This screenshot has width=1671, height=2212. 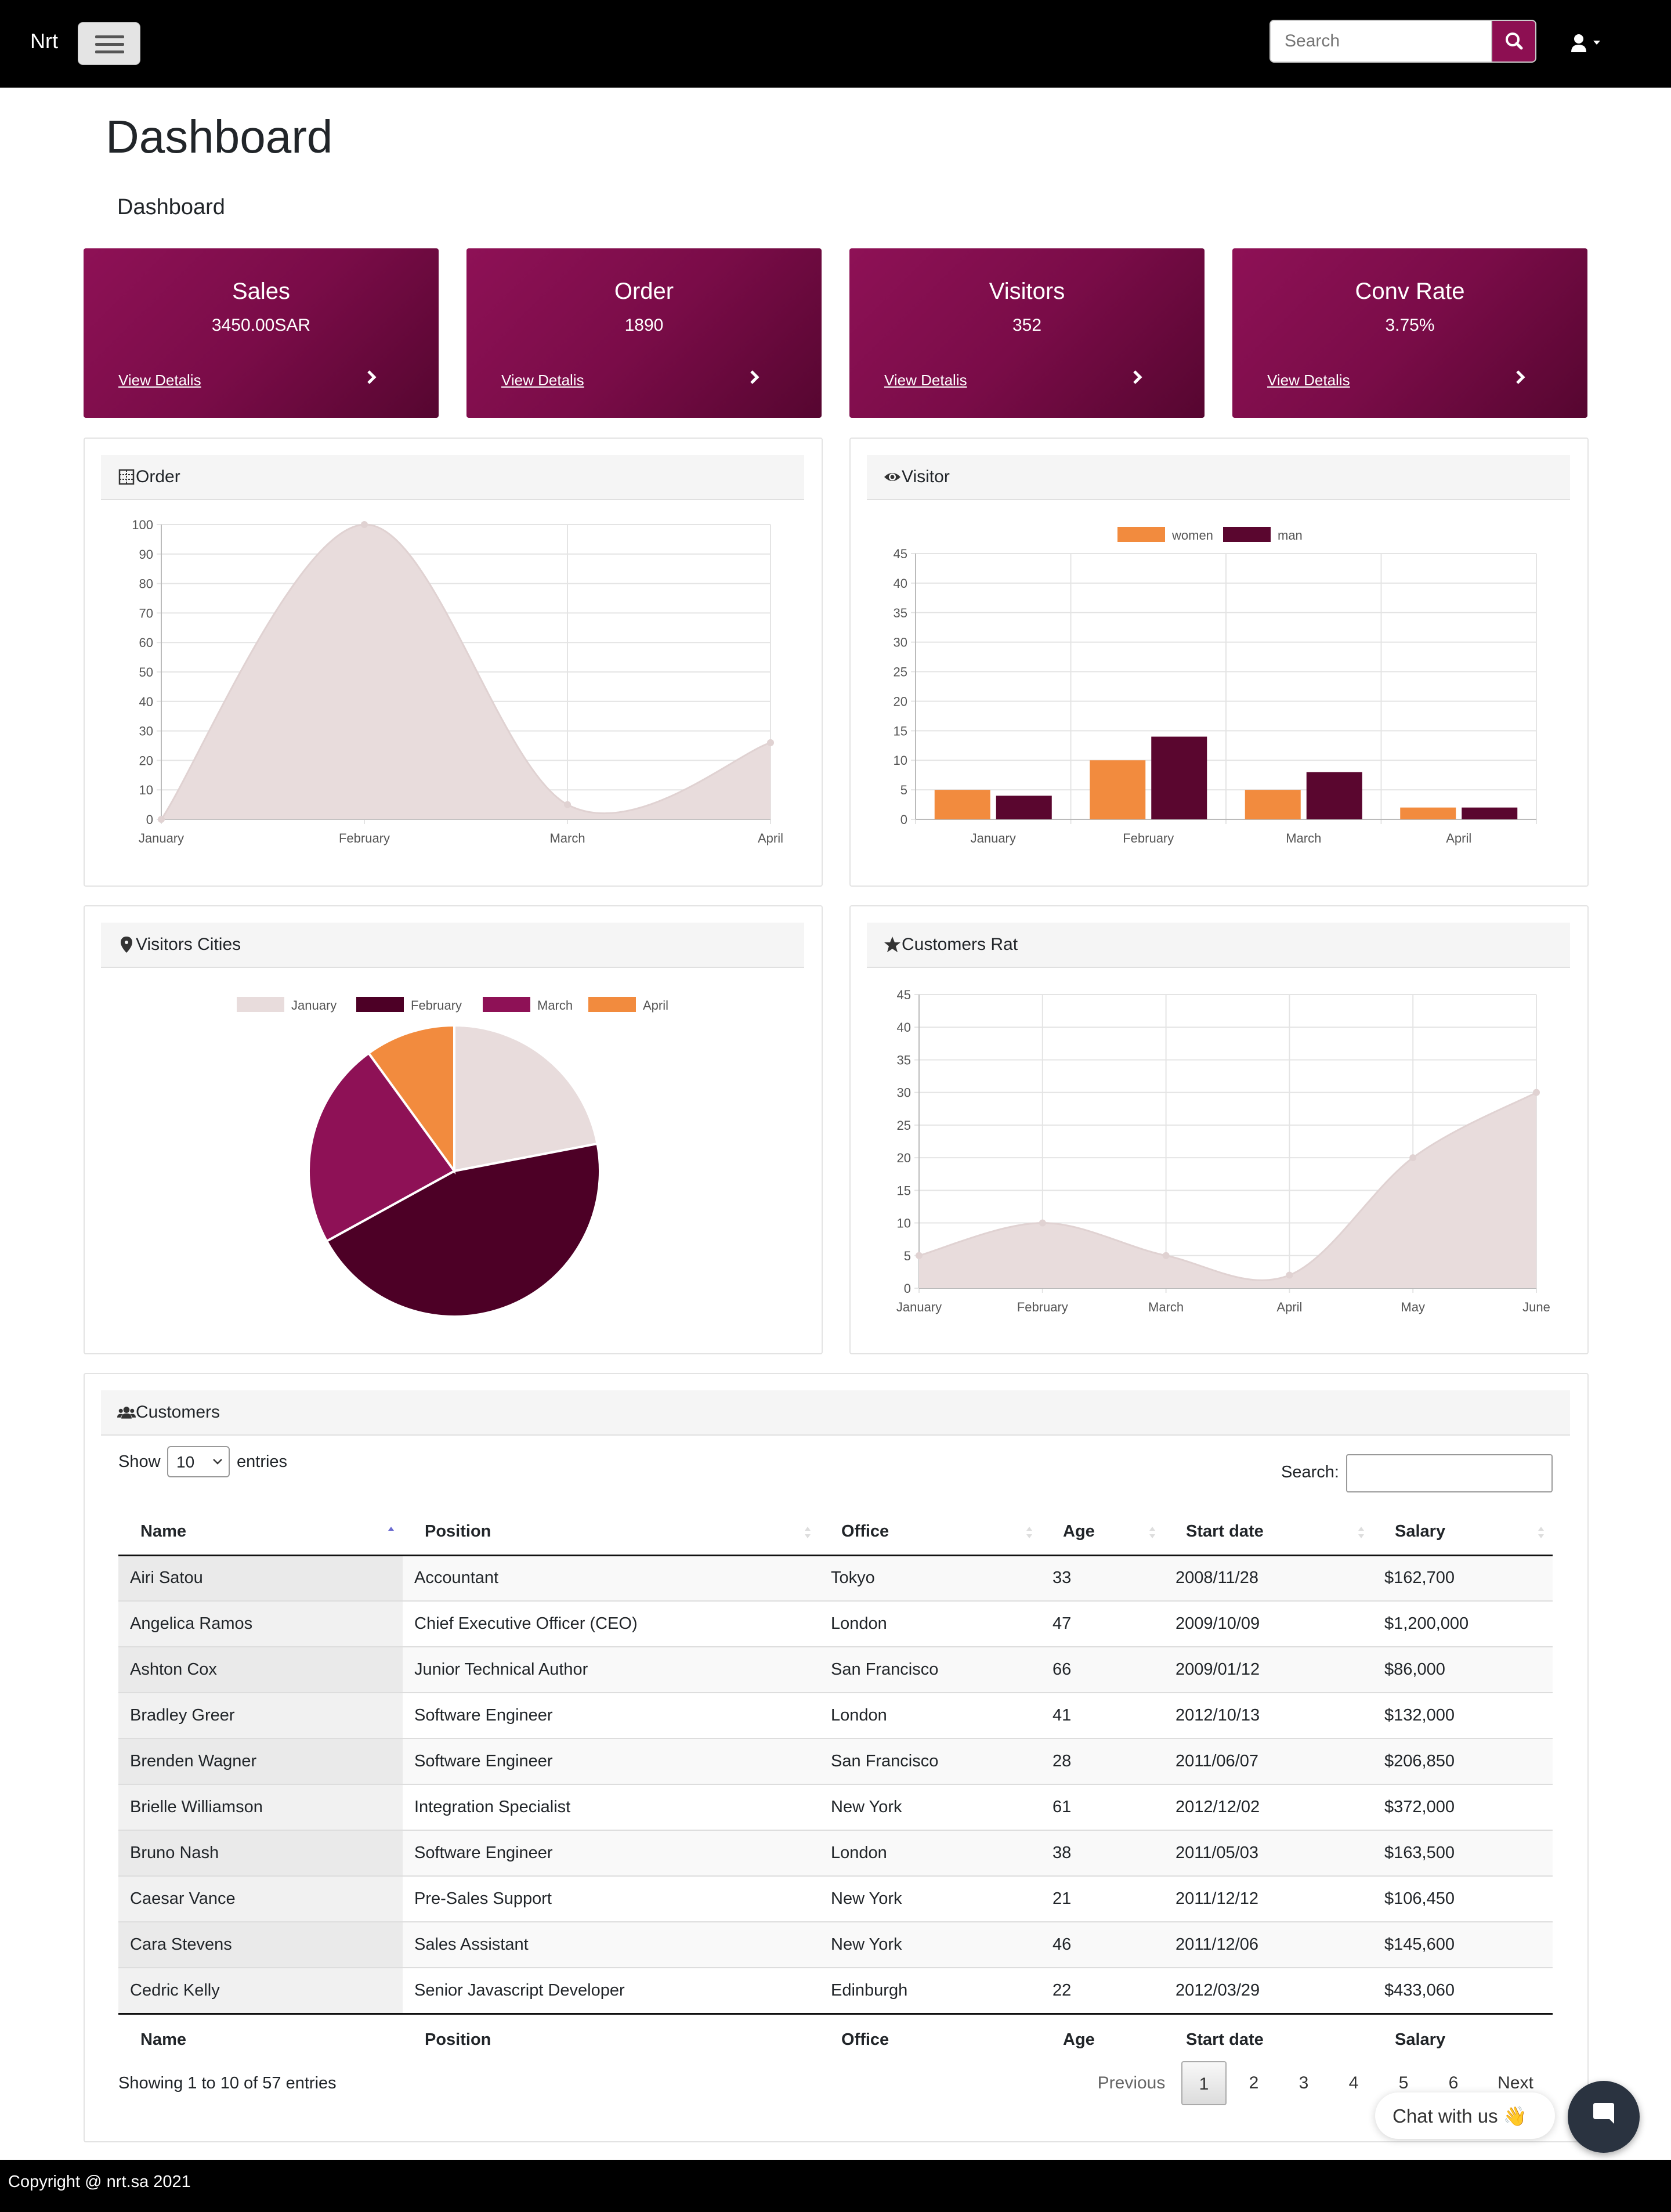 What do you see at coordinates (262, 1461) in the screenshot?
I see `entries-label: entries` at bounding box center [262, 1461].